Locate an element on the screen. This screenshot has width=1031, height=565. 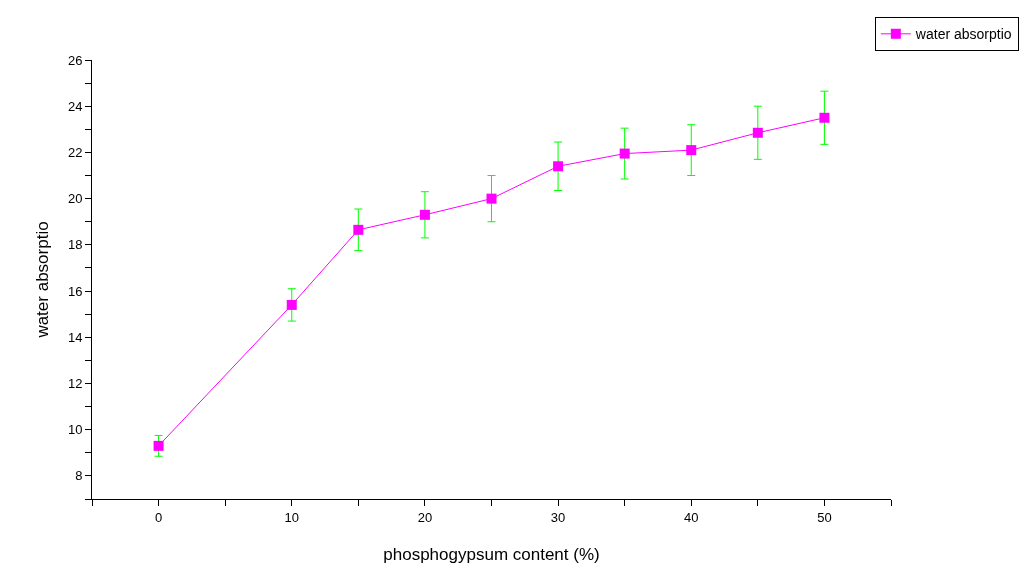
y-axis-title: water absorptio is located at coordinates (42, 280).